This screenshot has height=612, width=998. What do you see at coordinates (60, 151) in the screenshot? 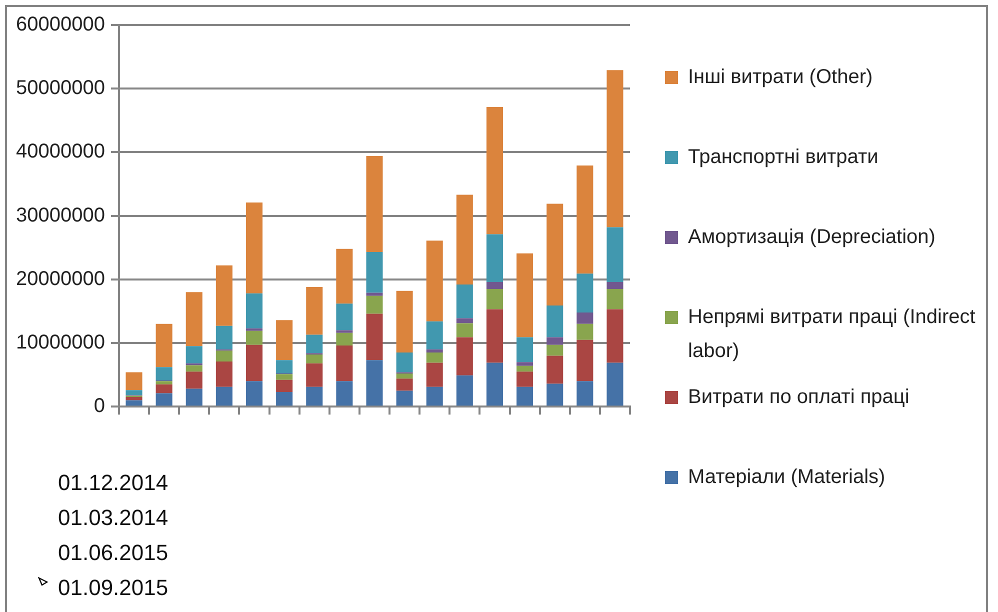
I see `y-tick-label: 40000000` at bounding box center [60, 151].